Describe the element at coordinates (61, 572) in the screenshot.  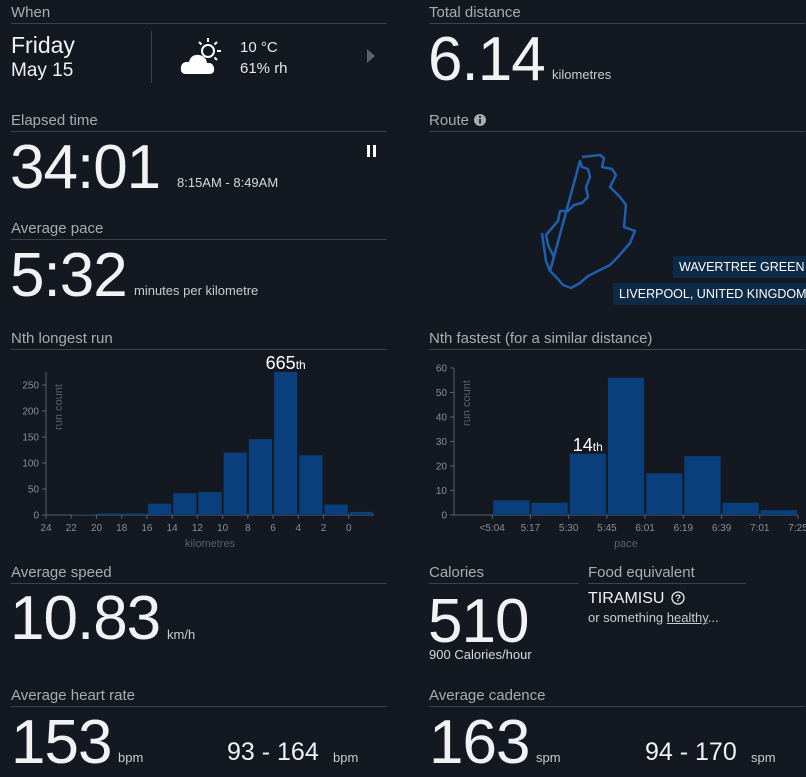
I see `speed-title: Average speed` at that location.